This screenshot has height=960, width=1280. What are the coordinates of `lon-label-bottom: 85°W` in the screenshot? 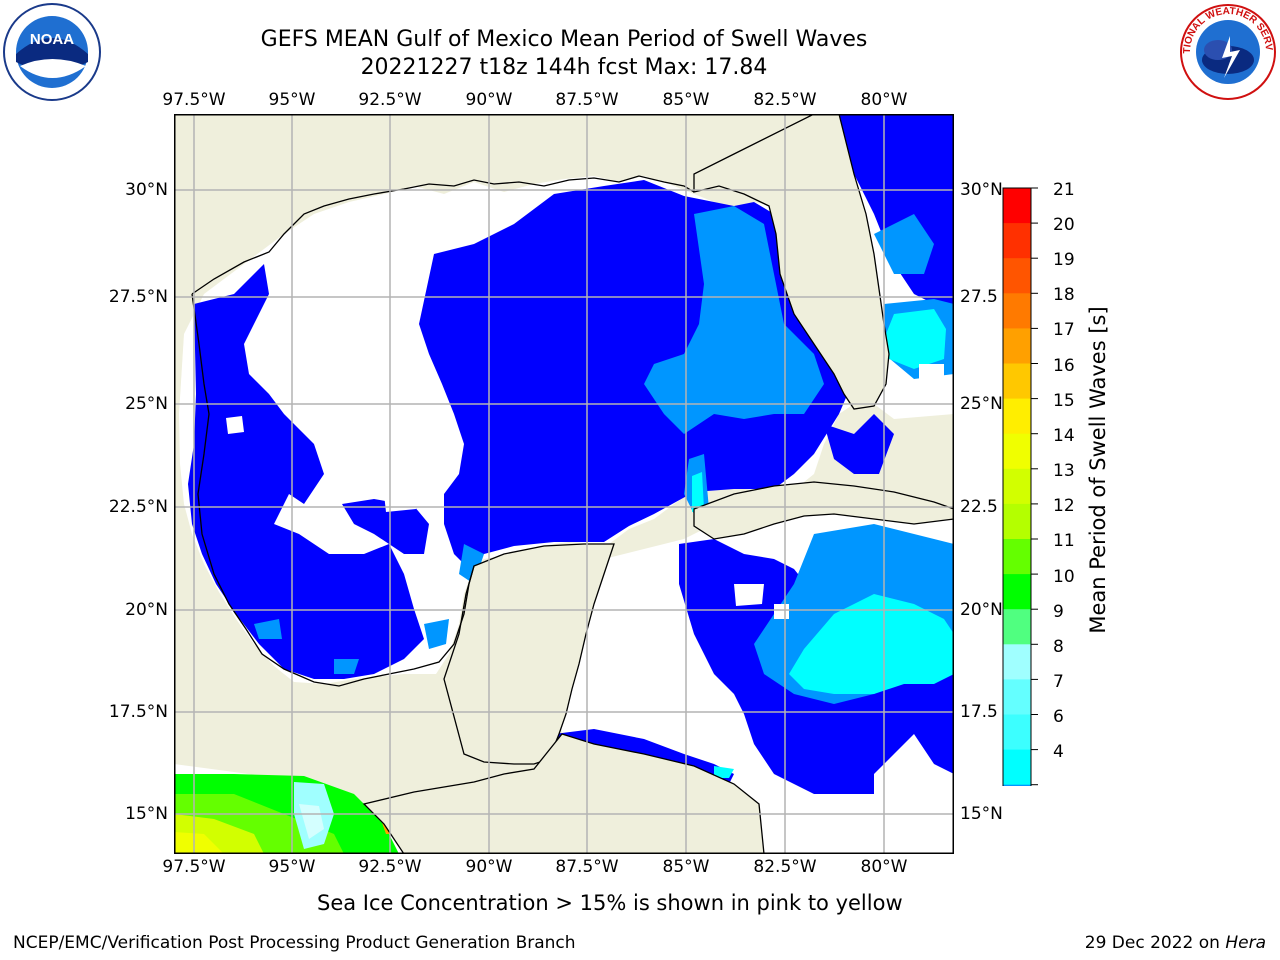 It's located at (686, 867).